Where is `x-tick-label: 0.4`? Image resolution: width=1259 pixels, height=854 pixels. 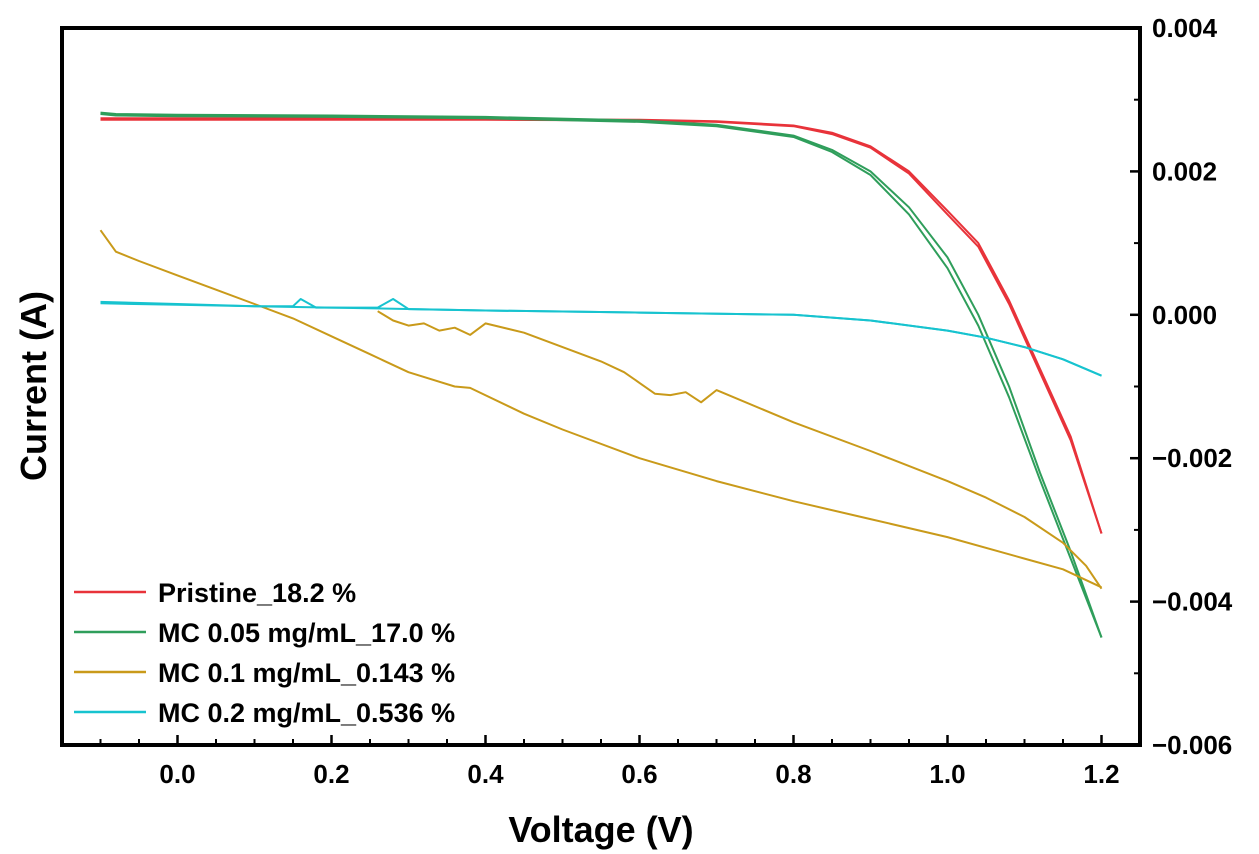
x-tick-label: 0.4 is located at coordinates (485, 774).